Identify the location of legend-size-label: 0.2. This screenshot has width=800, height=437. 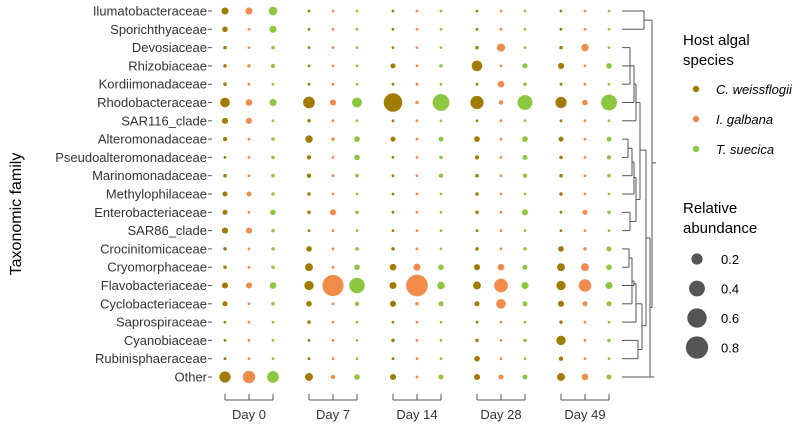
(730, 259).